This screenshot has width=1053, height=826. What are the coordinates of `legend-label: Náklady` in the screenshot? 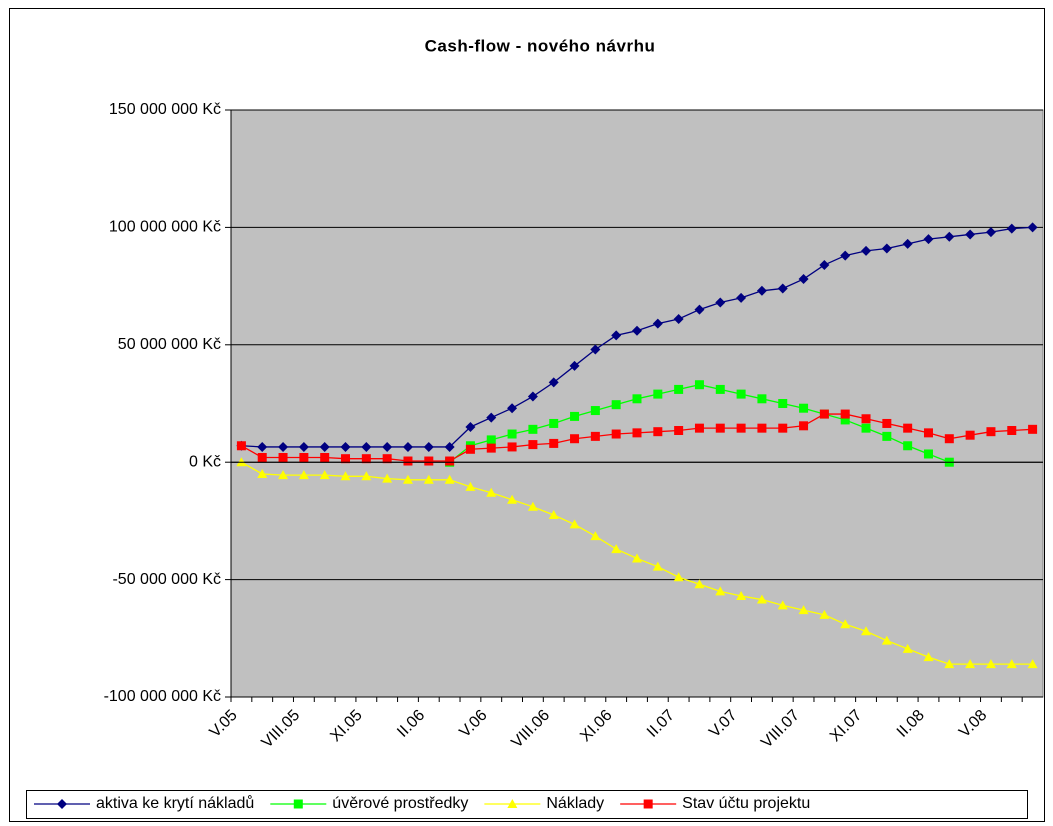 It's located at (575, 803).